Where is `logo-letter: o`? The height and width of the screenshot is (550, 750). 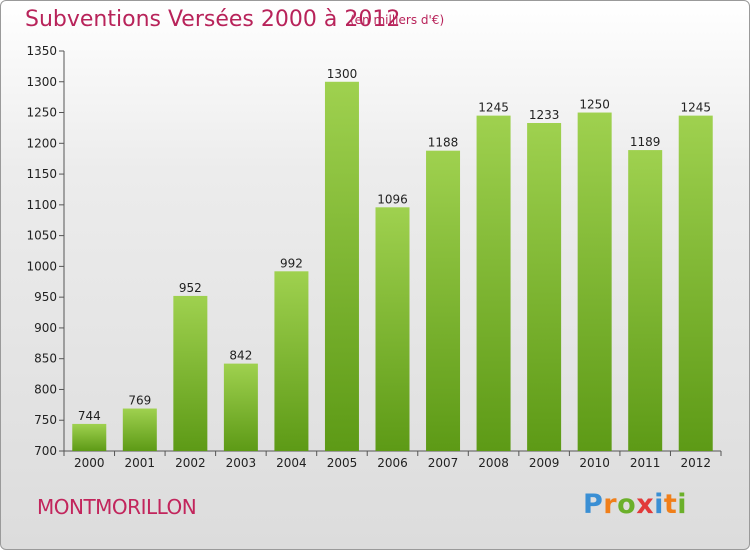
logo-letter: o is located at coordinates (627, 504).